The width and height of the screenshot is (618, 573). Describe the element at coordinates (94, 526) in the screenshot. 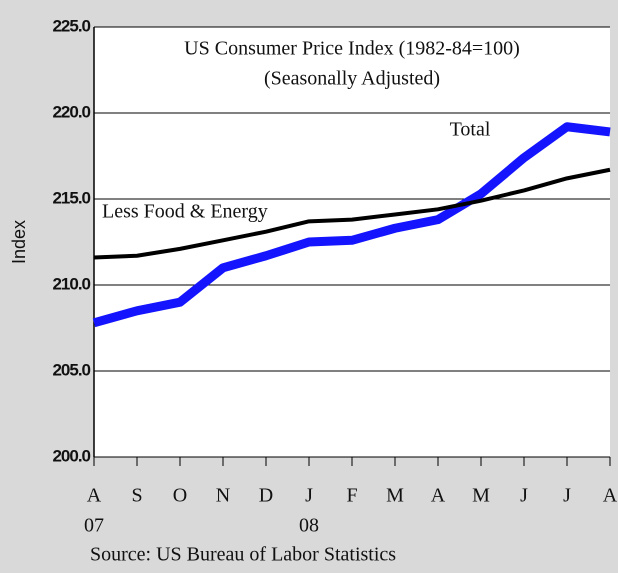

I see `x-year-label: 07` at that location.